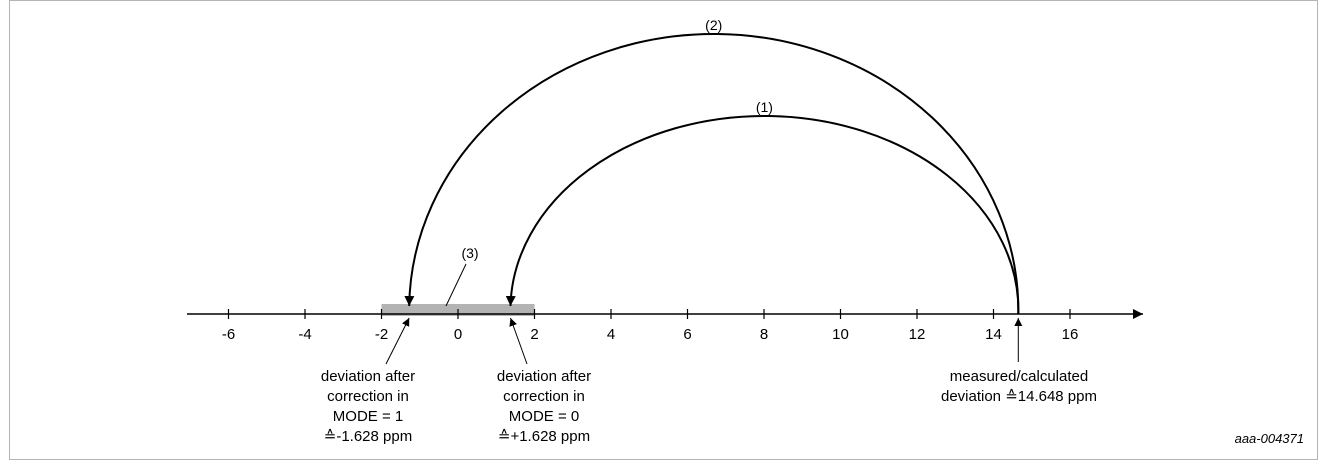 The image size is (1328, 460). Describe the element at coordinates (381, 334) in the screenshot. I see `axis-tick-label: -2` at that location.